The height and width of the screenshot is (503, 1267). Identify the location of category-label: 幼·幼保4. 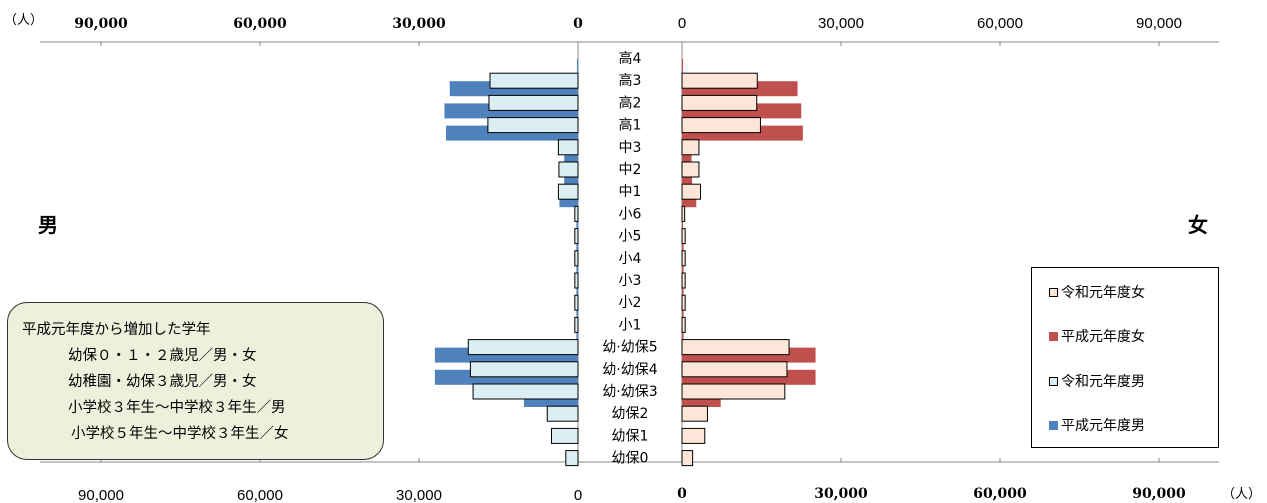
(629, 370).